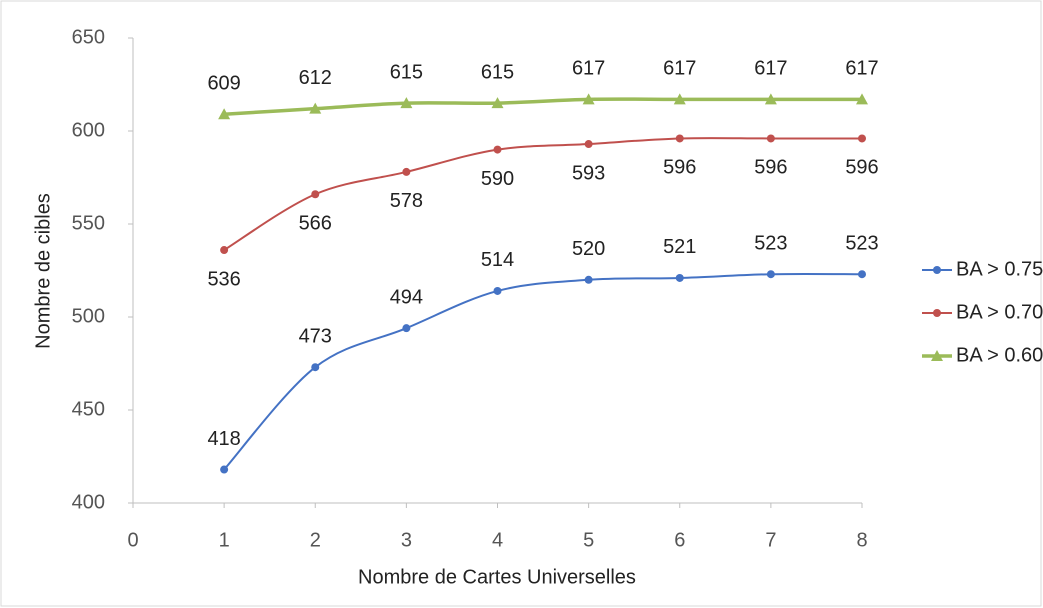 This screenshot has width=1043, height=608. Describe the element at coordinates (223, 439) in the screenshot. I see `data-label: 418` at that location.